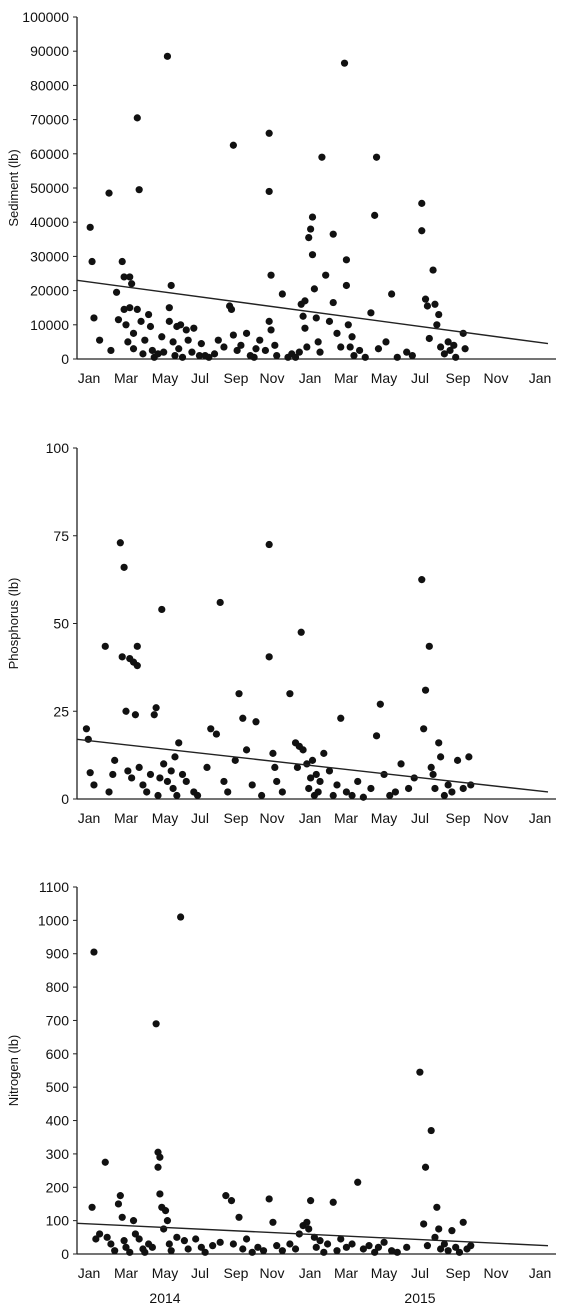 This screenshot has height=1316, width=566. I want to click on x-group-label: 2014, so click(164, 1298).